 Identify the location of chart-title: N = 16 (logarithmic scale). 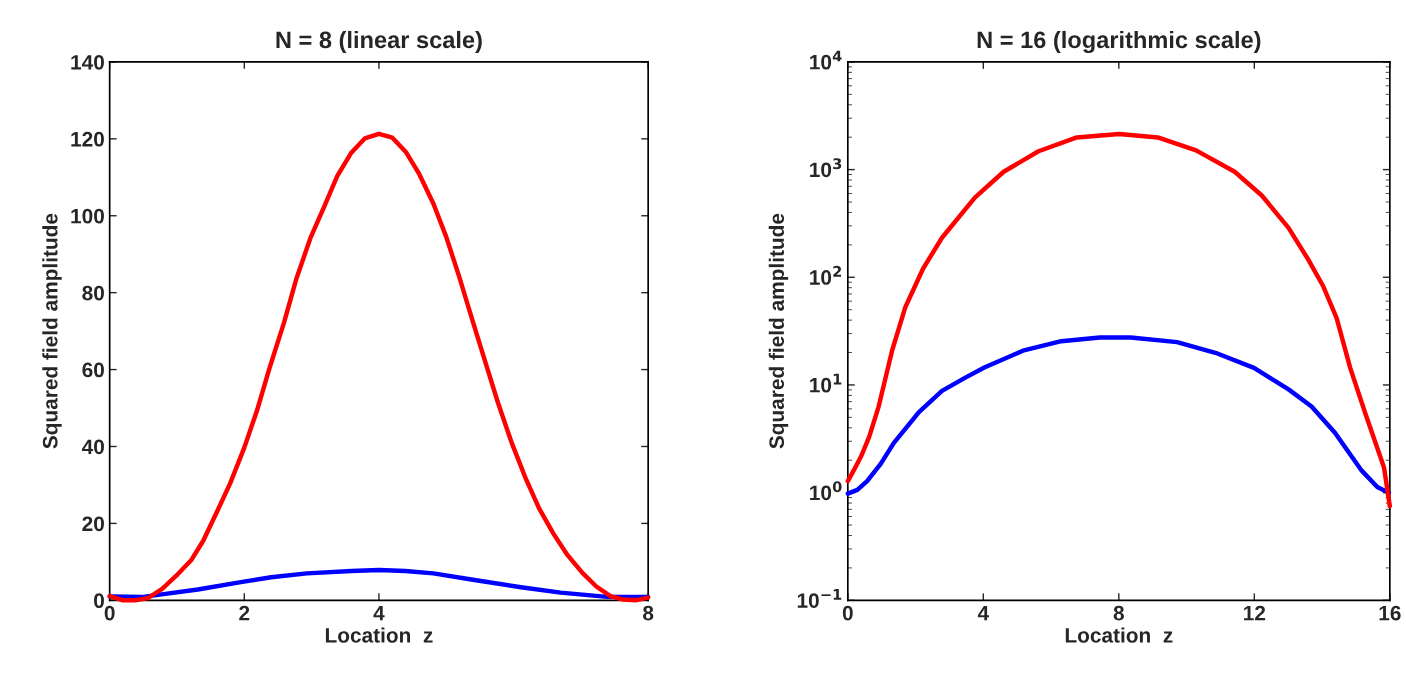
(1119, 42).